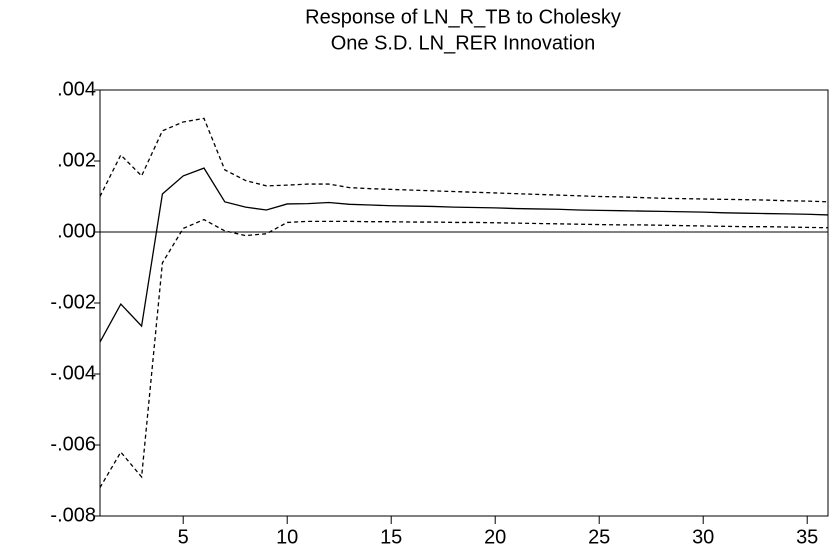 This screenshot has height=554, width=830. Describe the element at coordinates (495, 537) in the screenshot. I see `x-tick-label: 20` at that location.